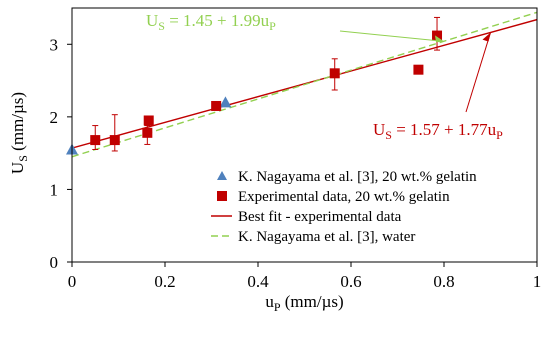 The image size is (548, 342). What do you see at coordinates (19, 133) in the screenshot?
I see `y-axis-title: US (mm/µs)` at bounding box center [19, 133].